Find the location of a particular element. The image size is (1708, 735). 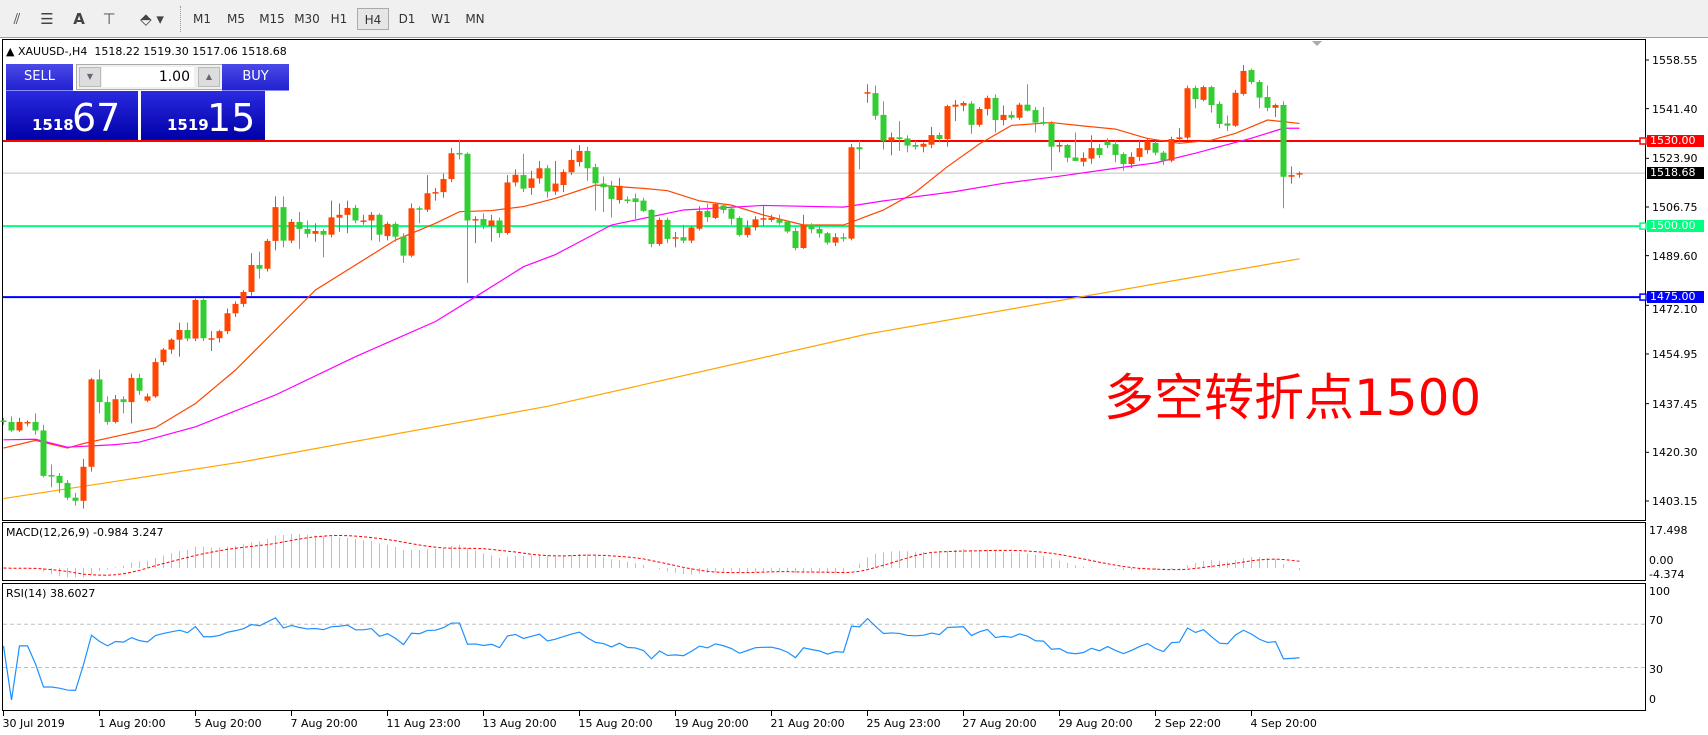

timeframe-mn: MN is located at coordinates (475, 19).